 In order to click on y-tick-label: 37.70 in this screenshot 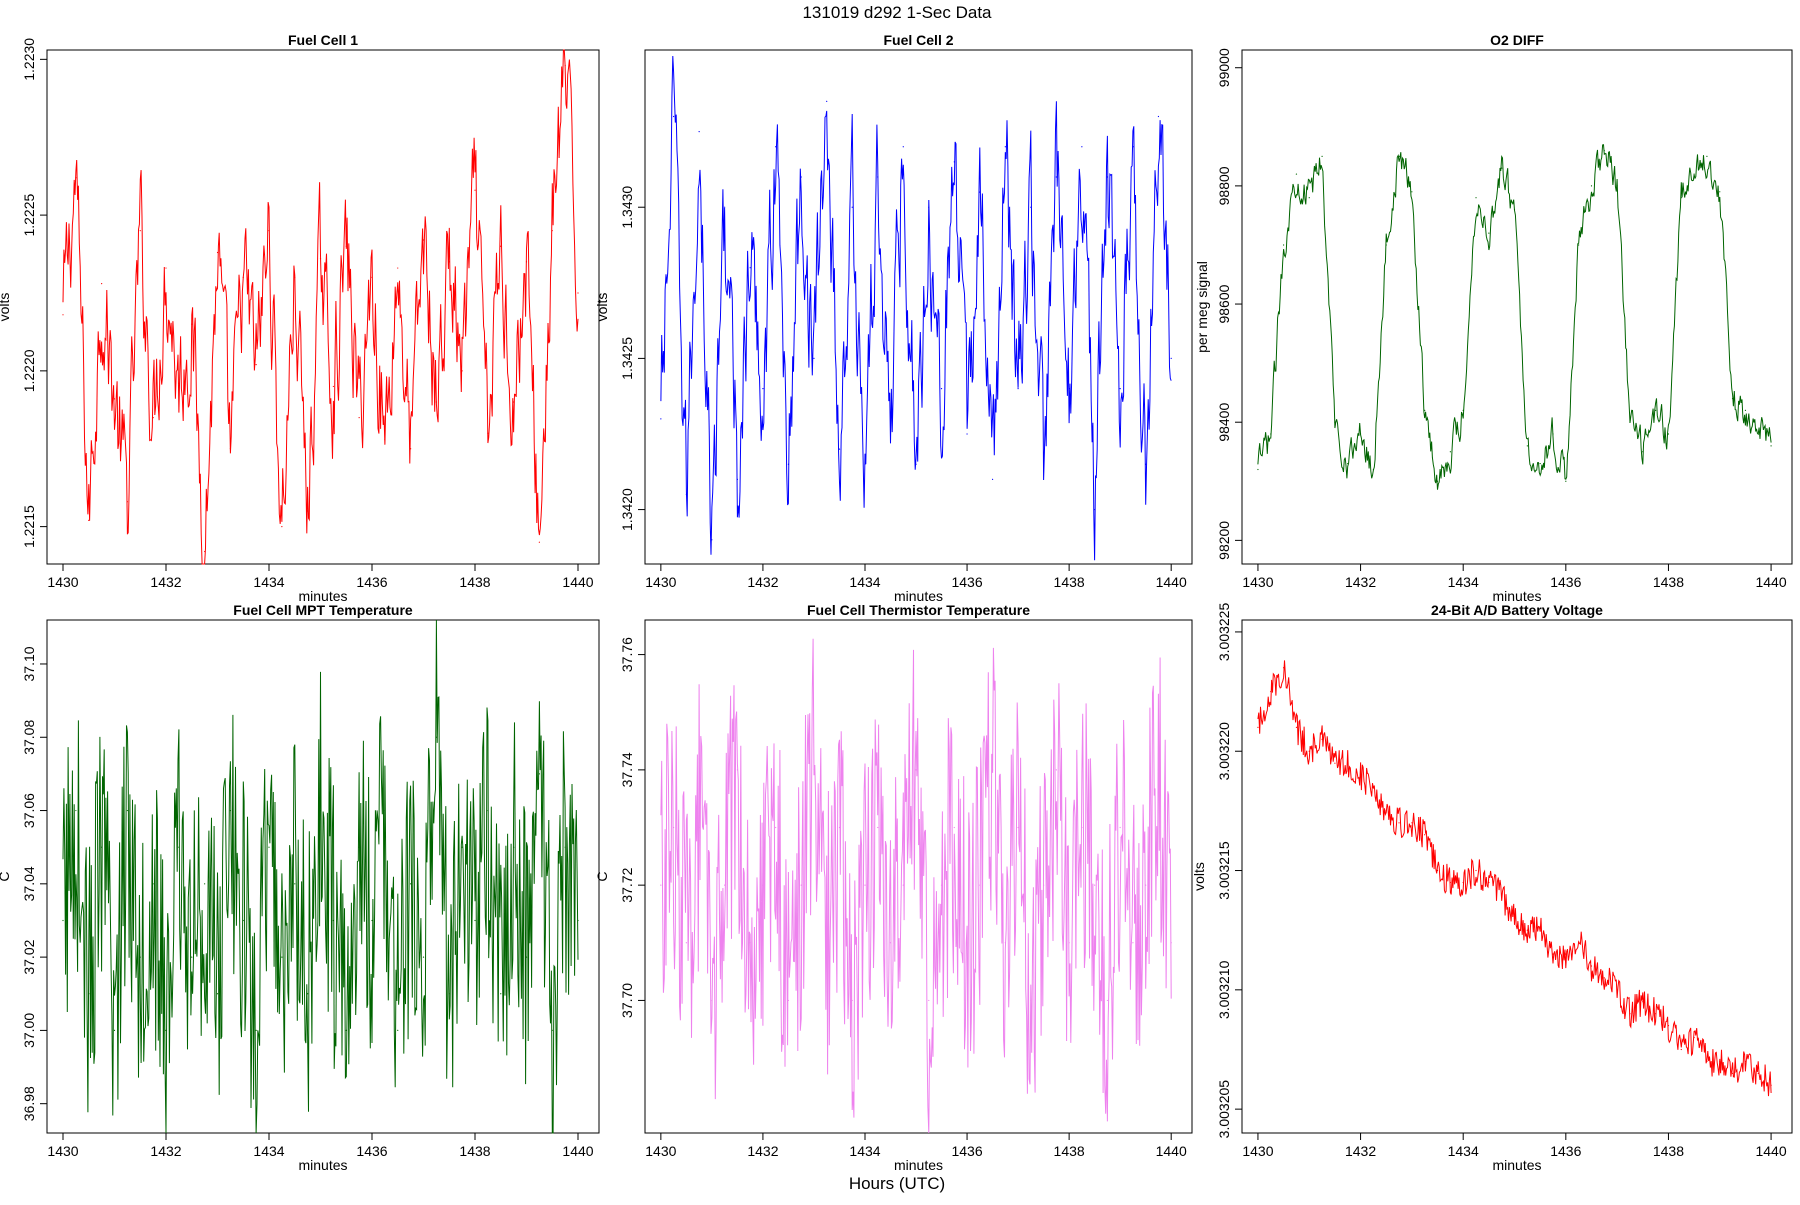, I will do `click(627, 1000)`.